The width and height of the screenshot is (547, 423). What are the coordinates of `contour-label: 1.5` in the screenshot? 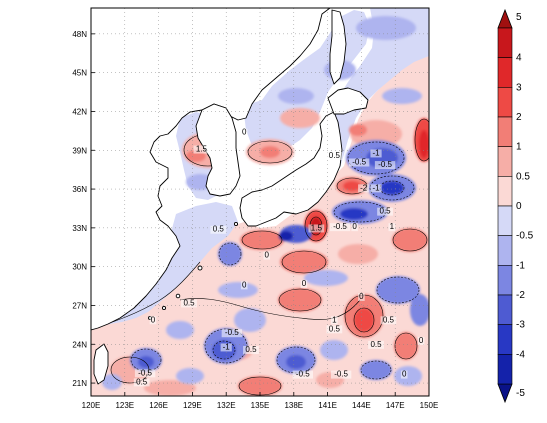 It's located at (202, 149).